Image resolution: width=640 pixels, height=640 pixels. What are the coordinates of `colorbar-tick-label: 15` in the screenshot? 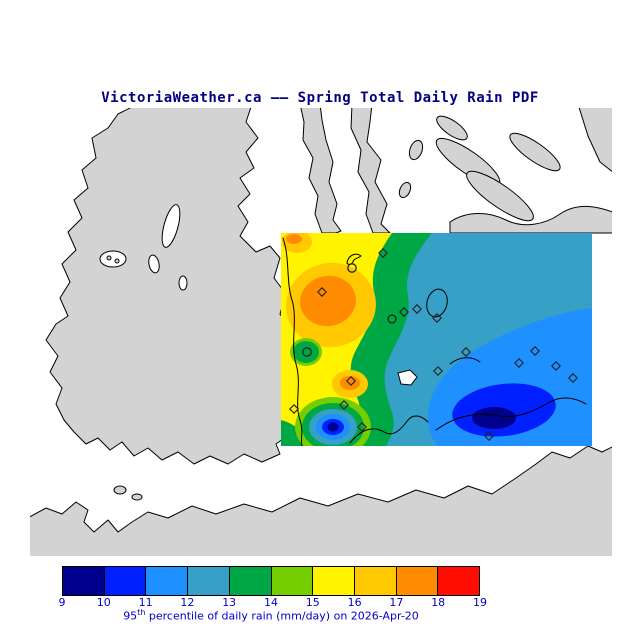 It's located at (312, 602).